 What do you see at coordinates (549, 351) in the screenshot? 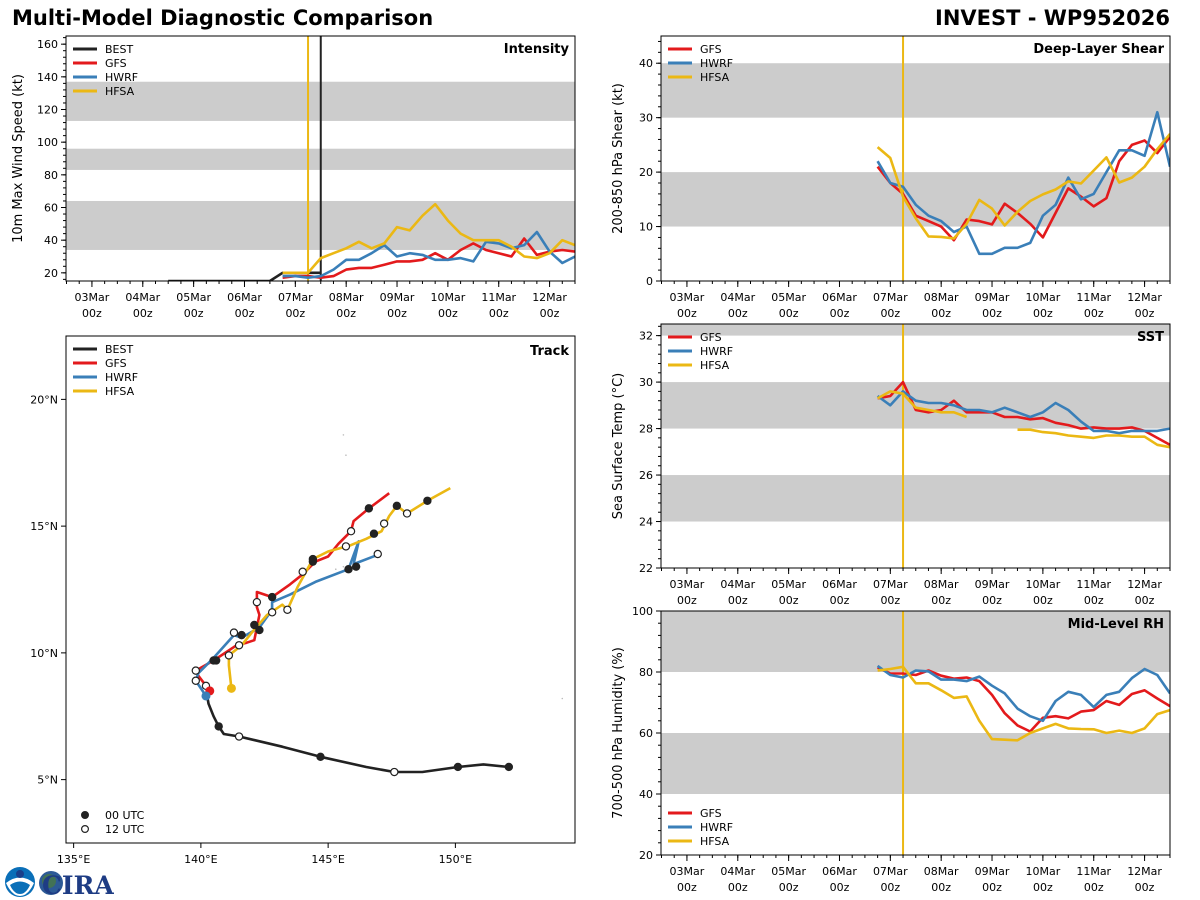
I see `panel-title: Track` at bounding box center [549, 351].